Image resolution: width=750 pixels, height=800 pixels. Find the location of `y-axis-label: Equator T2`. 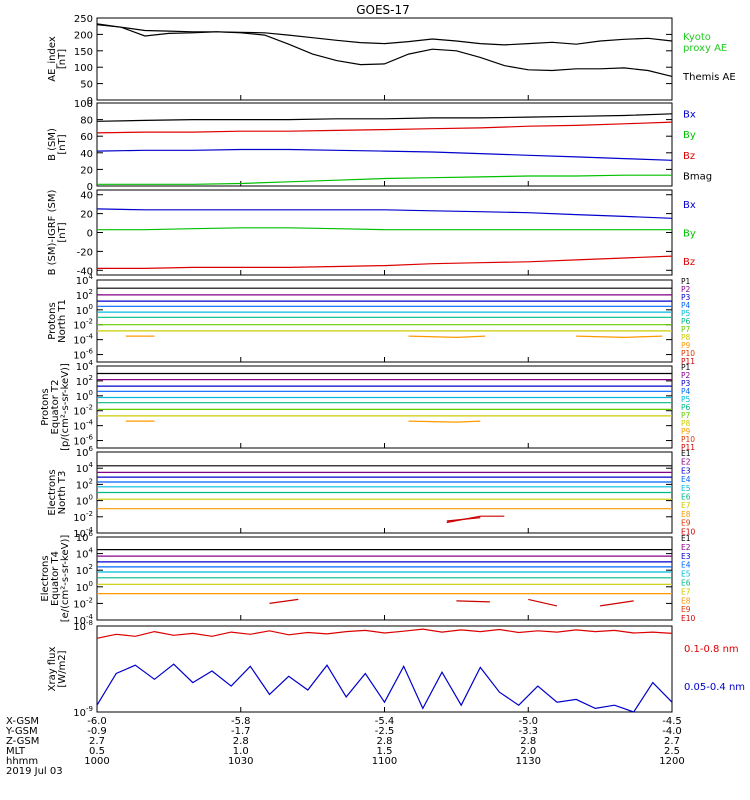

y-axis-label: Equator T2 is located at coordinates (55, 407).